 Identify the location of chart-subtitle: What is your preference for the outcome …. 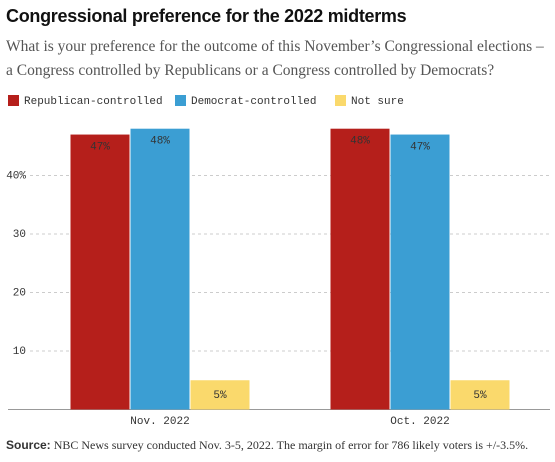
(275, 58).